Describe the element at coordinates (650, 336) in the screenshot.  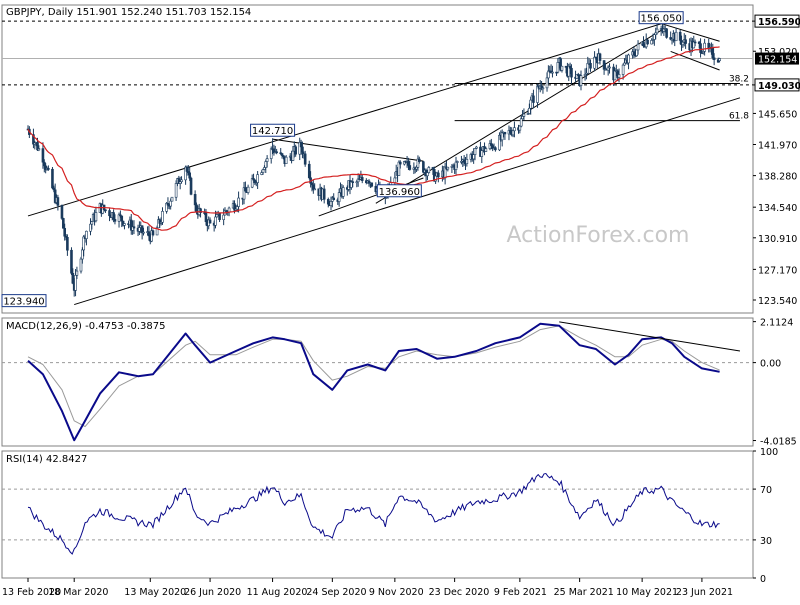
I see `macd-trendline` at that location.